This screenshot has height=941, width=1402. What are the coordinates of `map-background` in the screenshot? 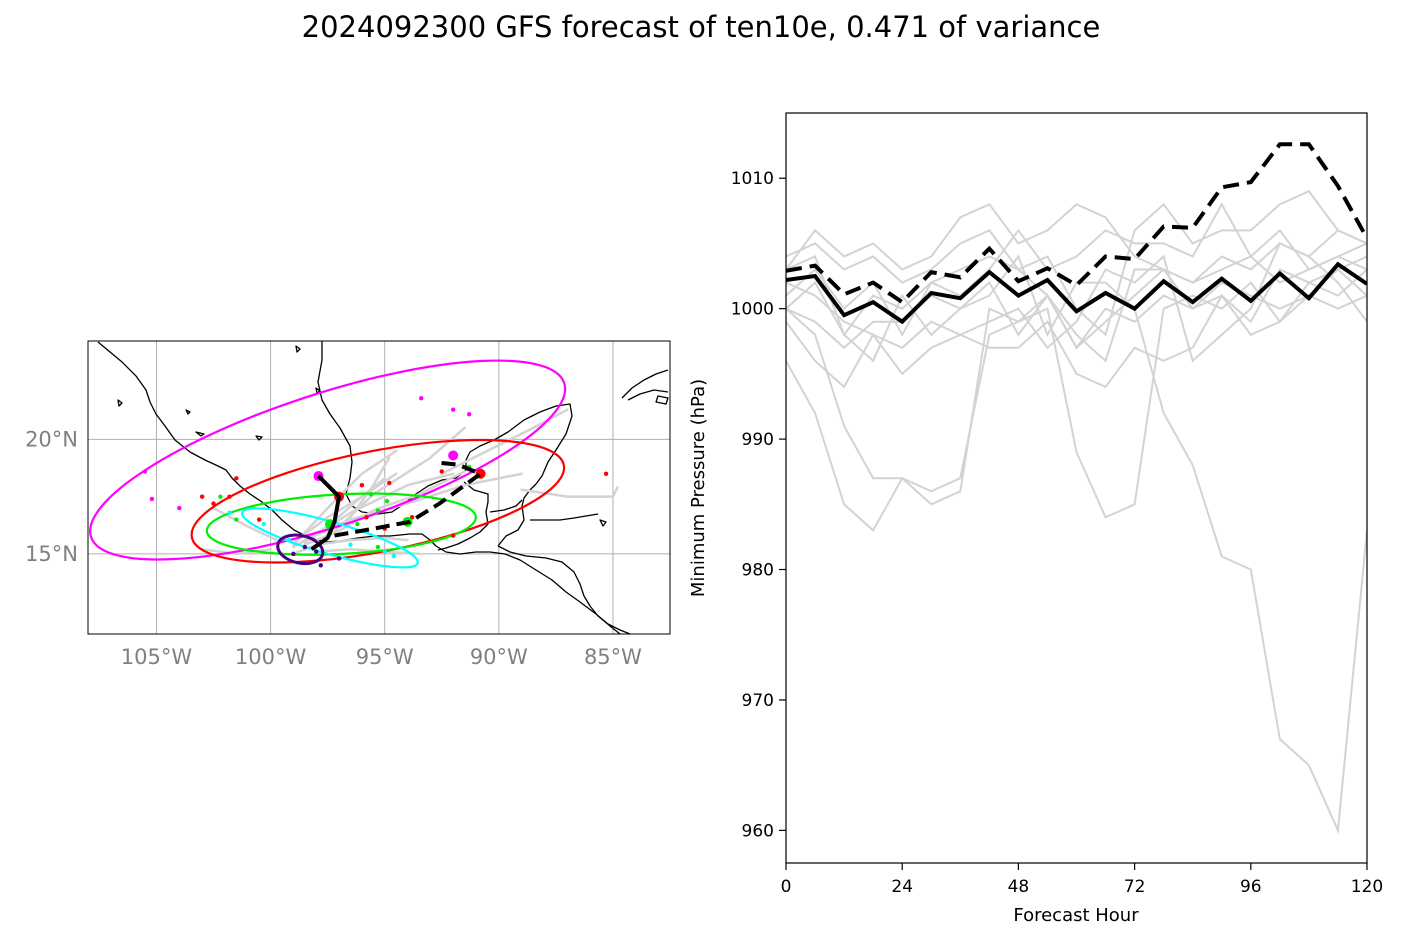 It's located at (379, 487).